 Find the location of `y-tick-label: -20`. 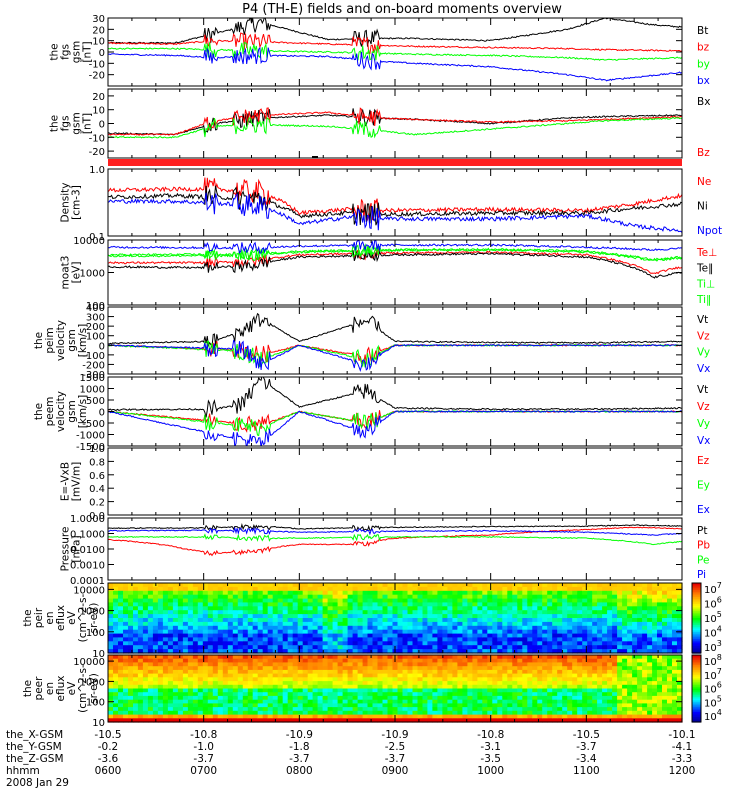

y-tick-label: -20 is located at coordinates (97, 152).